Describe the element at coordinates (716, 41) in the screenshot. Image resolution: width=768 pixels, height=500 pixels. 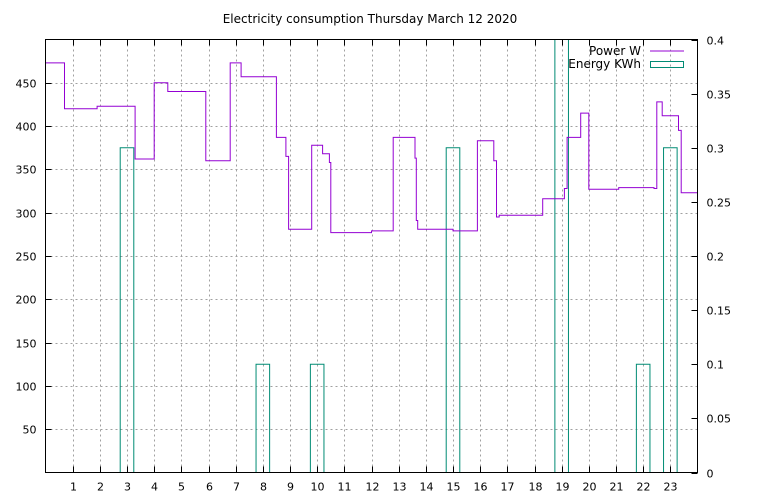
I see `y-right-tick-label: 0.4` at that location.